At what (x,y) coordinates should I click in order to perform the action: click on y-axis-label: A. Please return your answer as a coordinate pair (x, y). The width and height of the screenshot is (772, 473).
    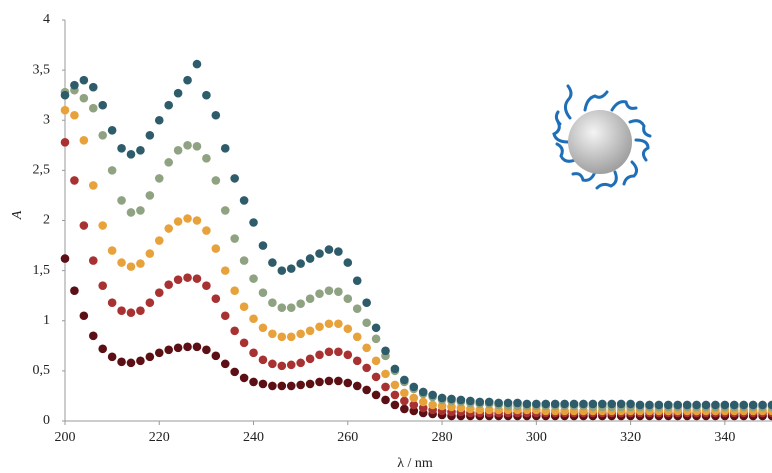
    Looking at the image, I should click on (17, 215).